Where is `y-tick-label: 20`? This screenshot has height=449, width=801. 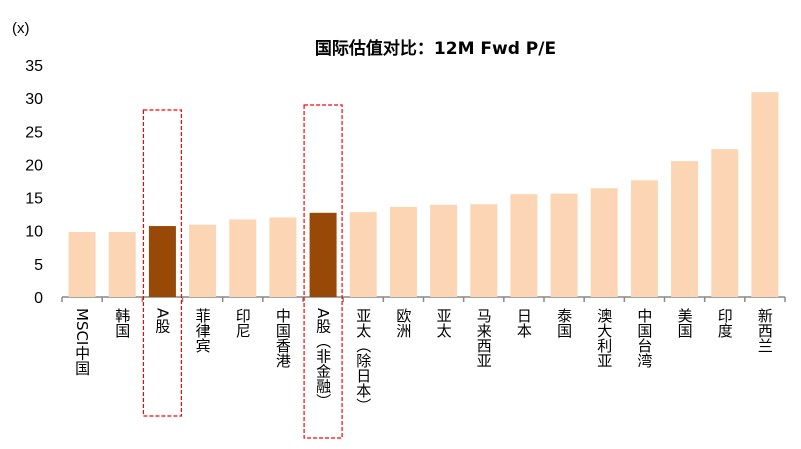
y-tick-label: 20 is located at coordinates (34, 165).